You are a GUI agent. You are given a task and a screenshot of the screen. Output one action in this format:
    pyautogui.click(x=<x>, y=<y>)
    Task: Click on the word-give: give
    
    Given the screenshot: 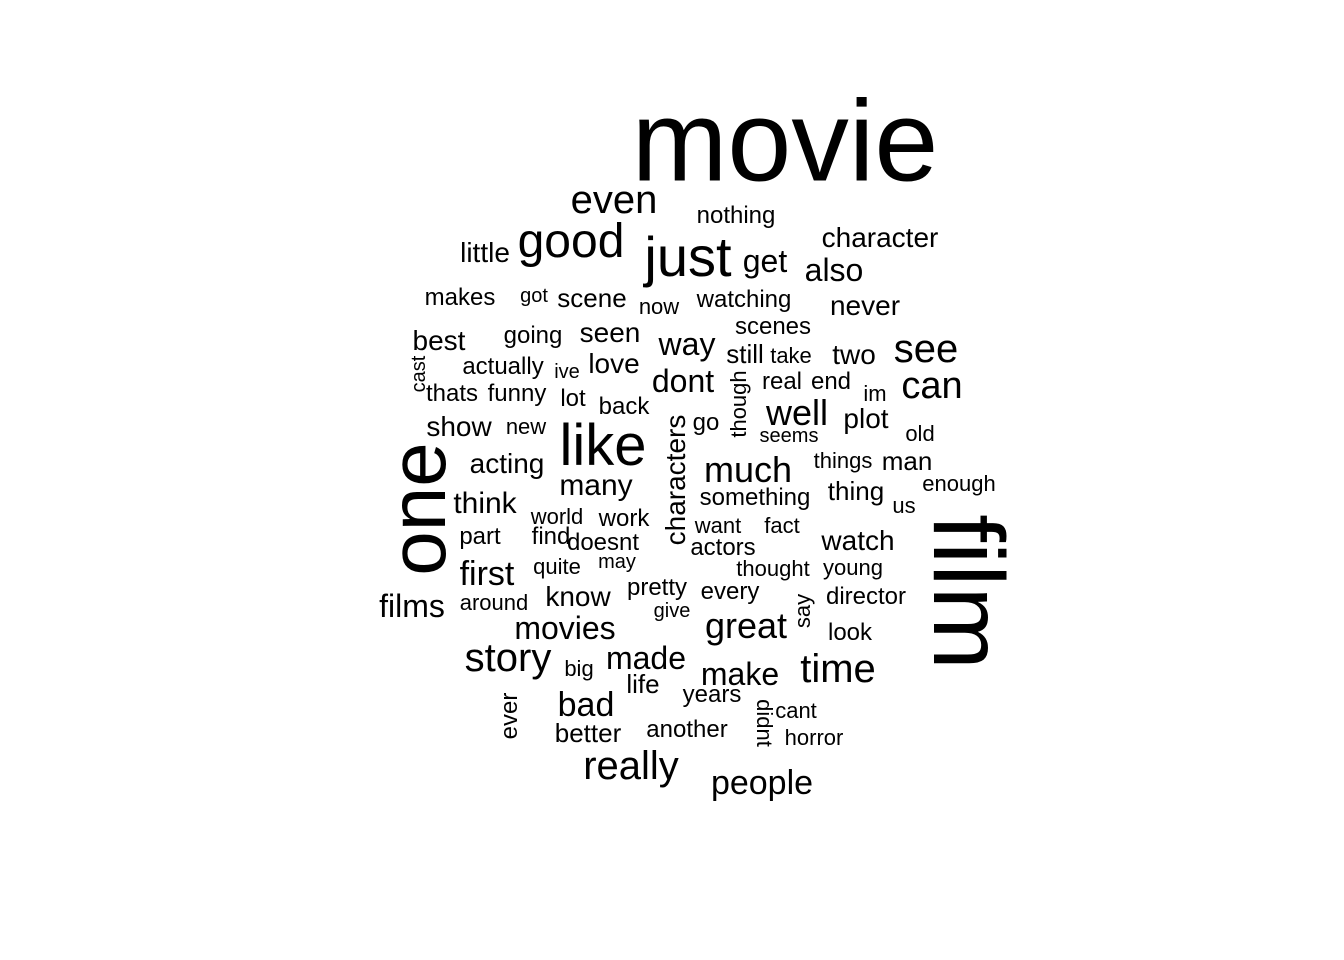 What is the action you would take?
    pyautogui.click(x=672, y=611)
    